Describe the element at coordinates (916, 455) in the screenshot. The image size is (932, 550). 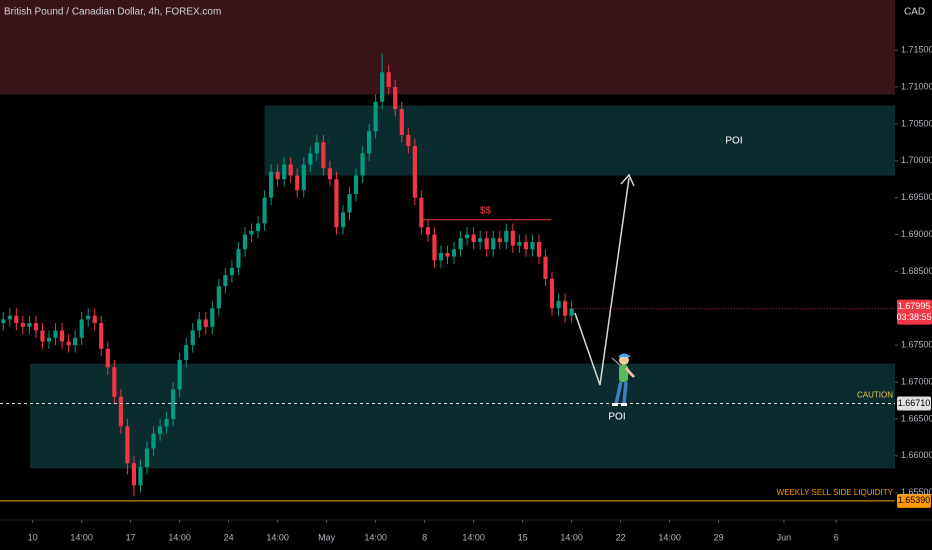
I see `y-tick-label: 1.66000` at that location.